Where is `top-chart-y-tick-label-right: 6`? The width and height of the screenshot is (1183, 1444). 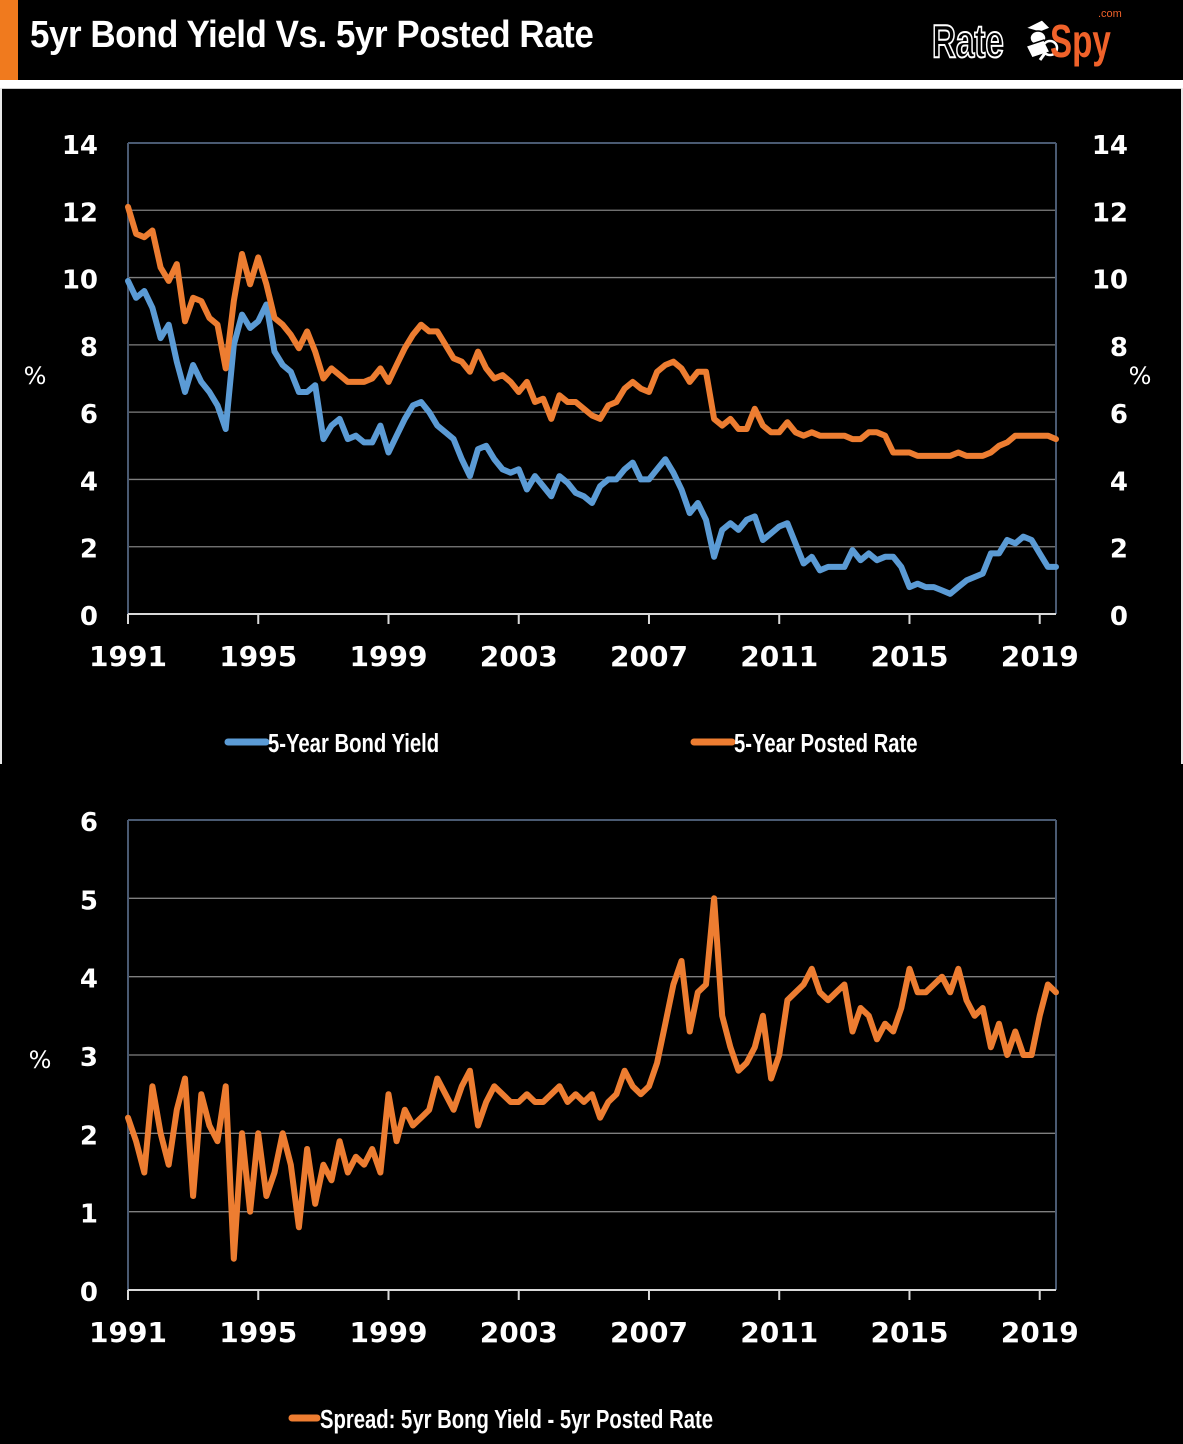 top-chart-y-tick-label-right: 6 is located at coordinates (1119, 415).